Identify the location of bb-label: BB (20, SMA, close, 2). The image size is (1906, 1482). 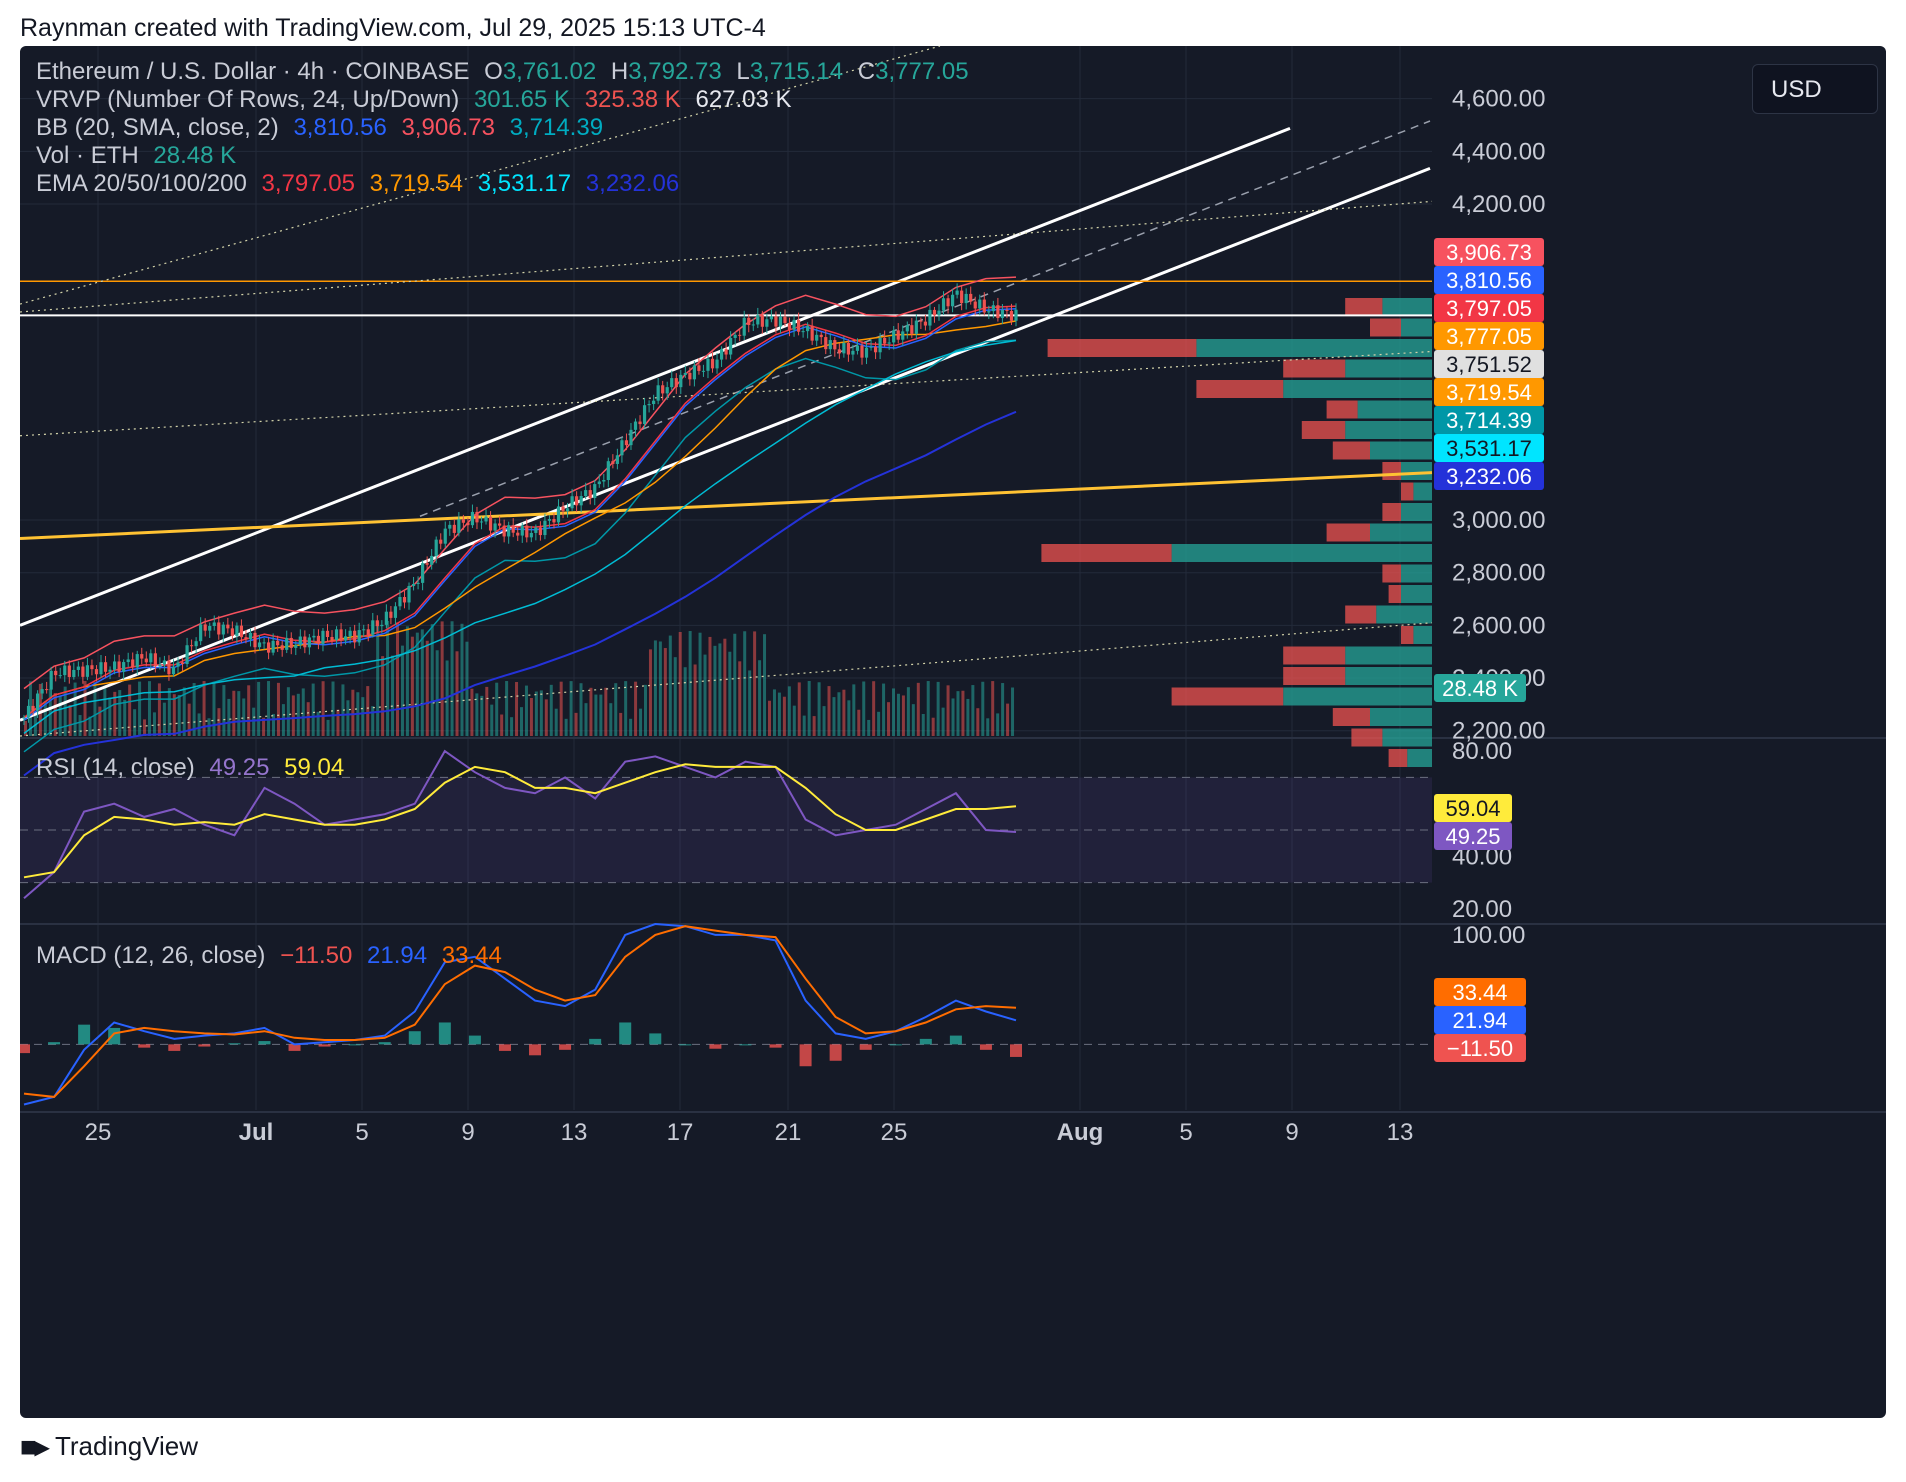
(157, 127).